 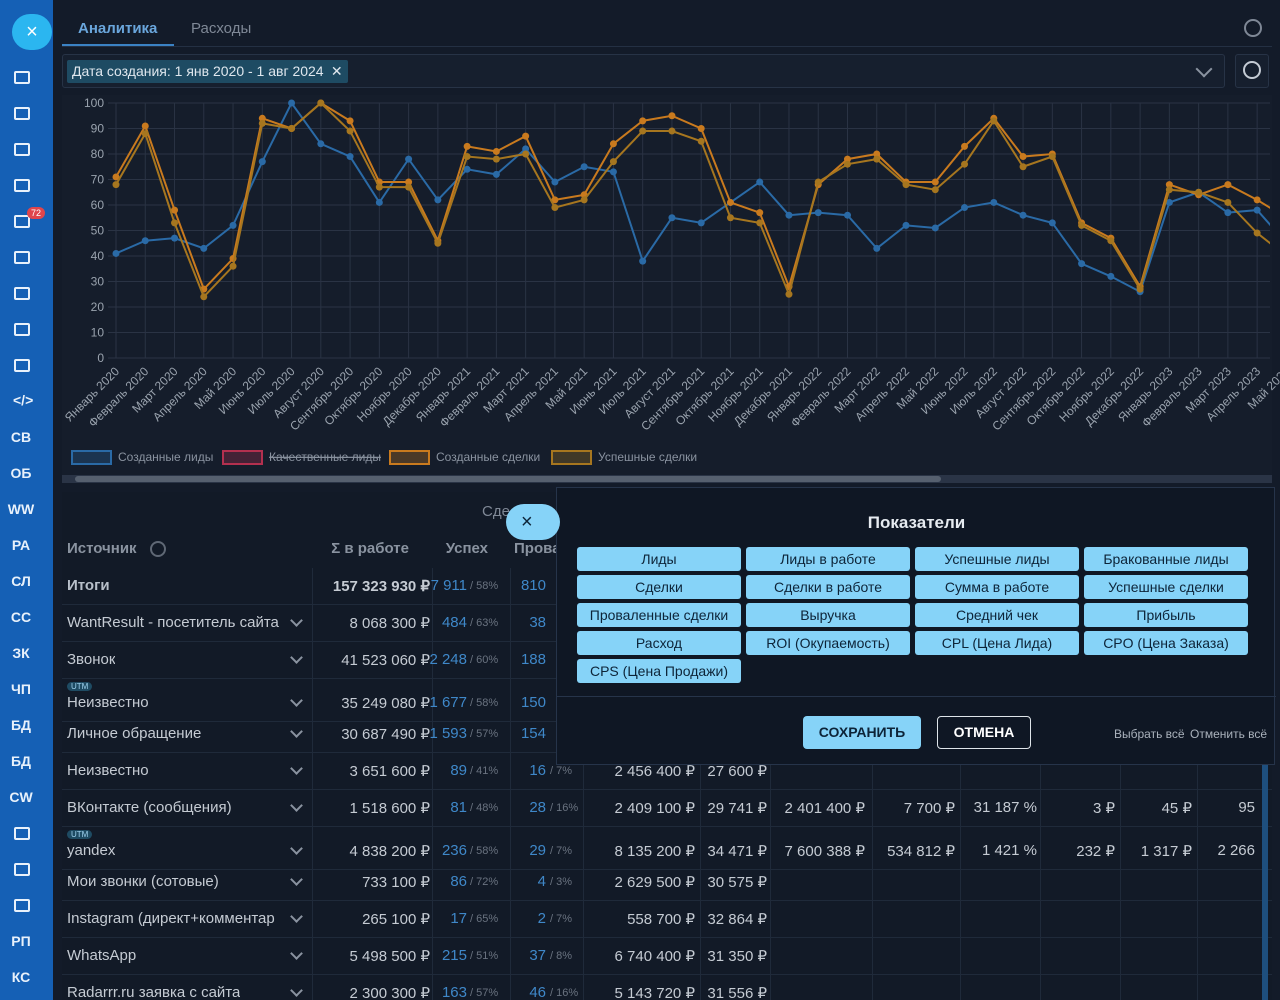 What do you see at coordinates (454, 955) in the screenshot?
I see `table-cell: 215` at bounding box center [454, 955].